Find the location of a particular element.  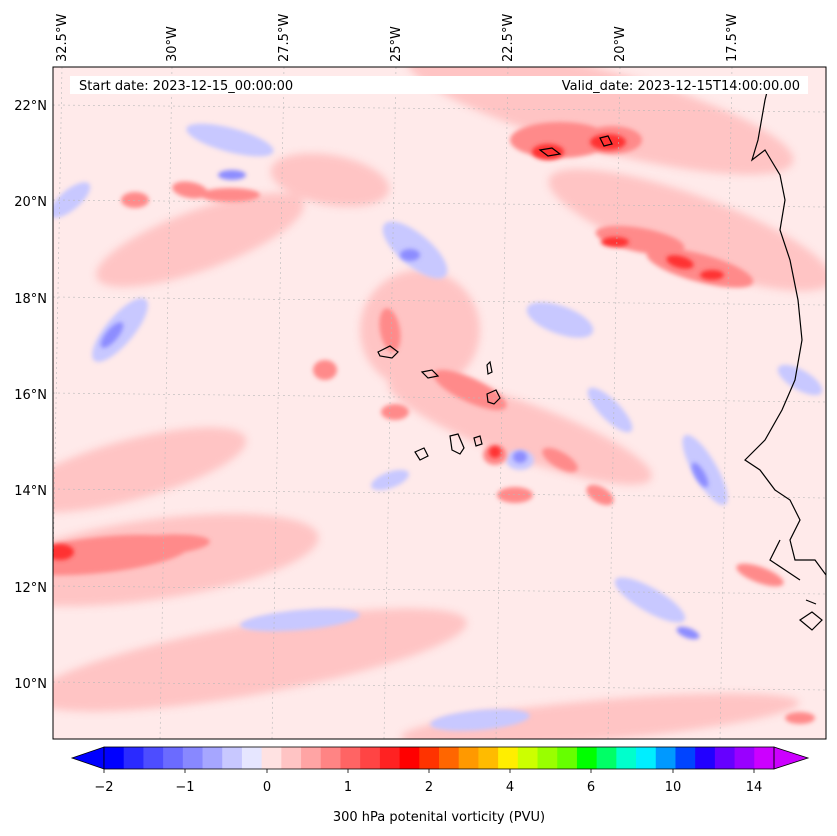

lon-label: 17.5°W is located at coordinates (732, 38).